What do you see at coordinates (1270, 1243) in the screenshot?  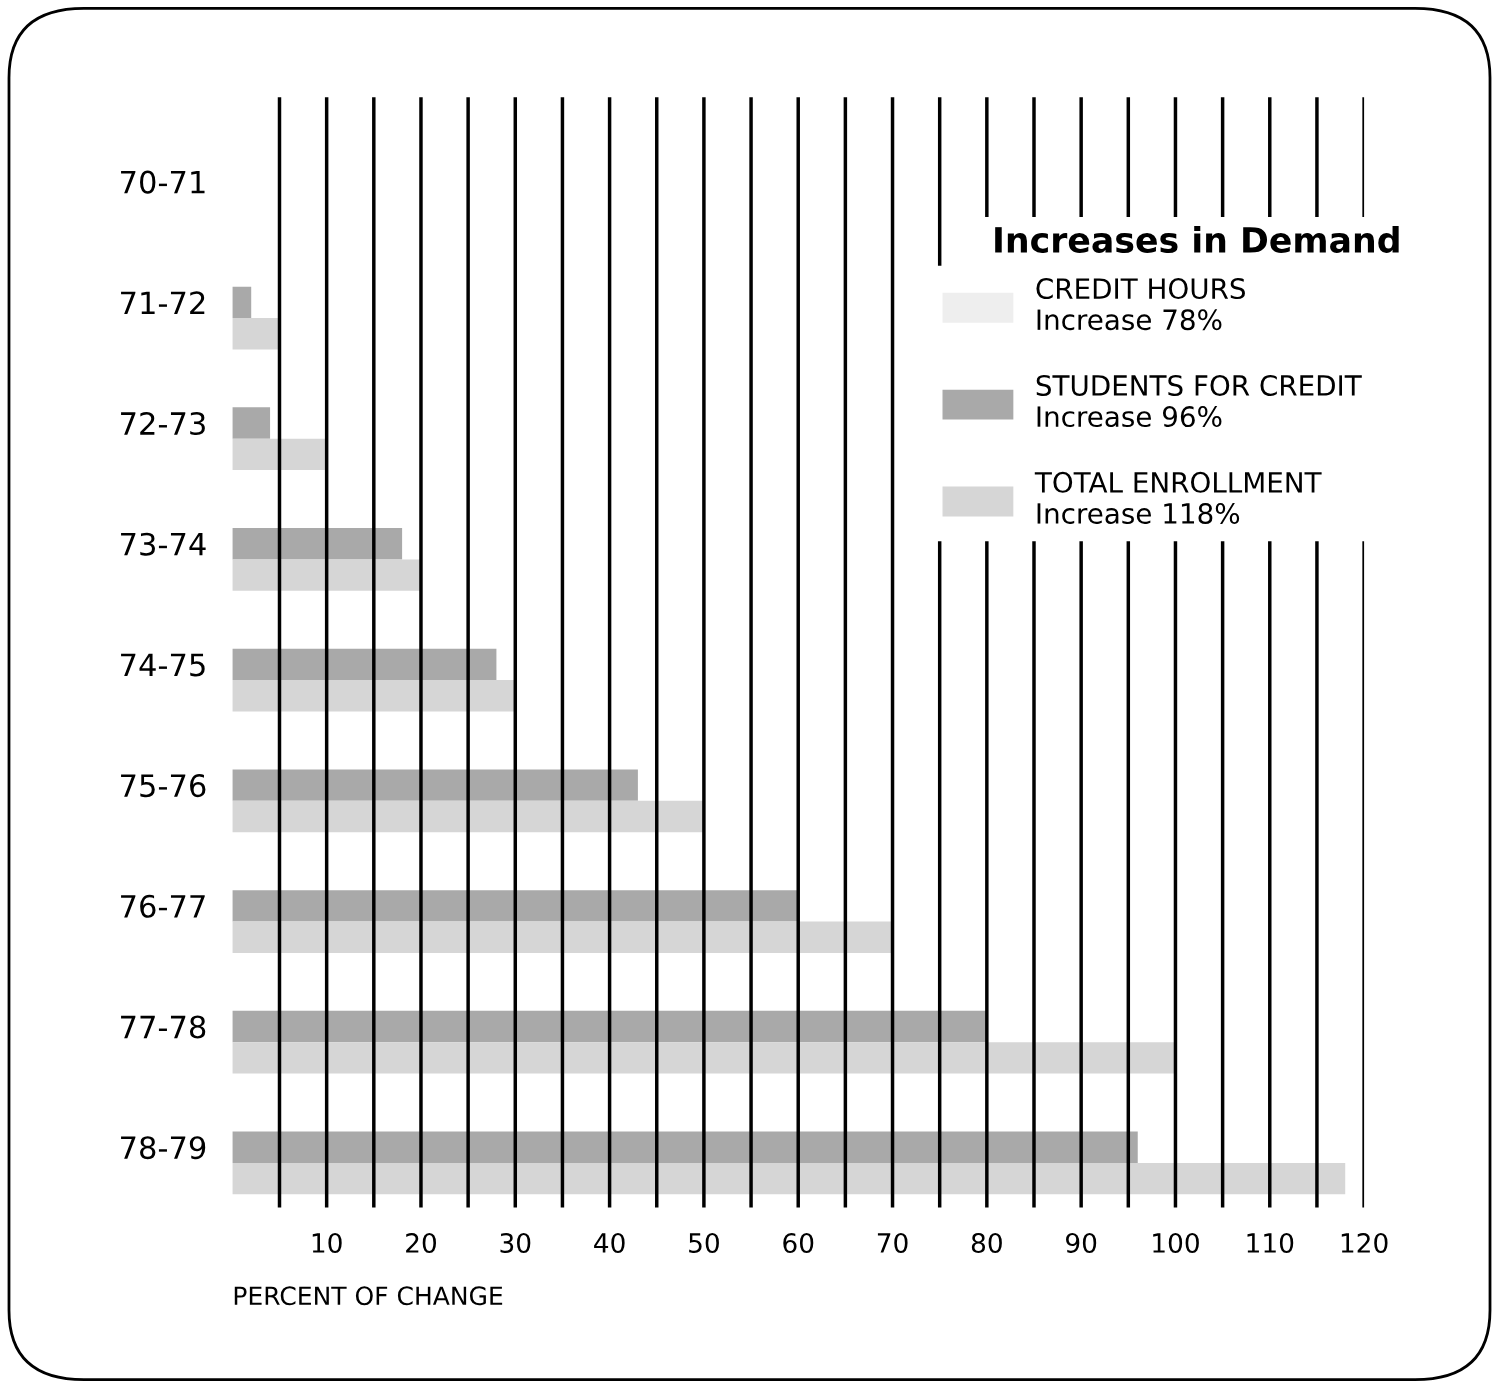 I see `x-tick-label: 110` at bounding box center [1270, 1243].